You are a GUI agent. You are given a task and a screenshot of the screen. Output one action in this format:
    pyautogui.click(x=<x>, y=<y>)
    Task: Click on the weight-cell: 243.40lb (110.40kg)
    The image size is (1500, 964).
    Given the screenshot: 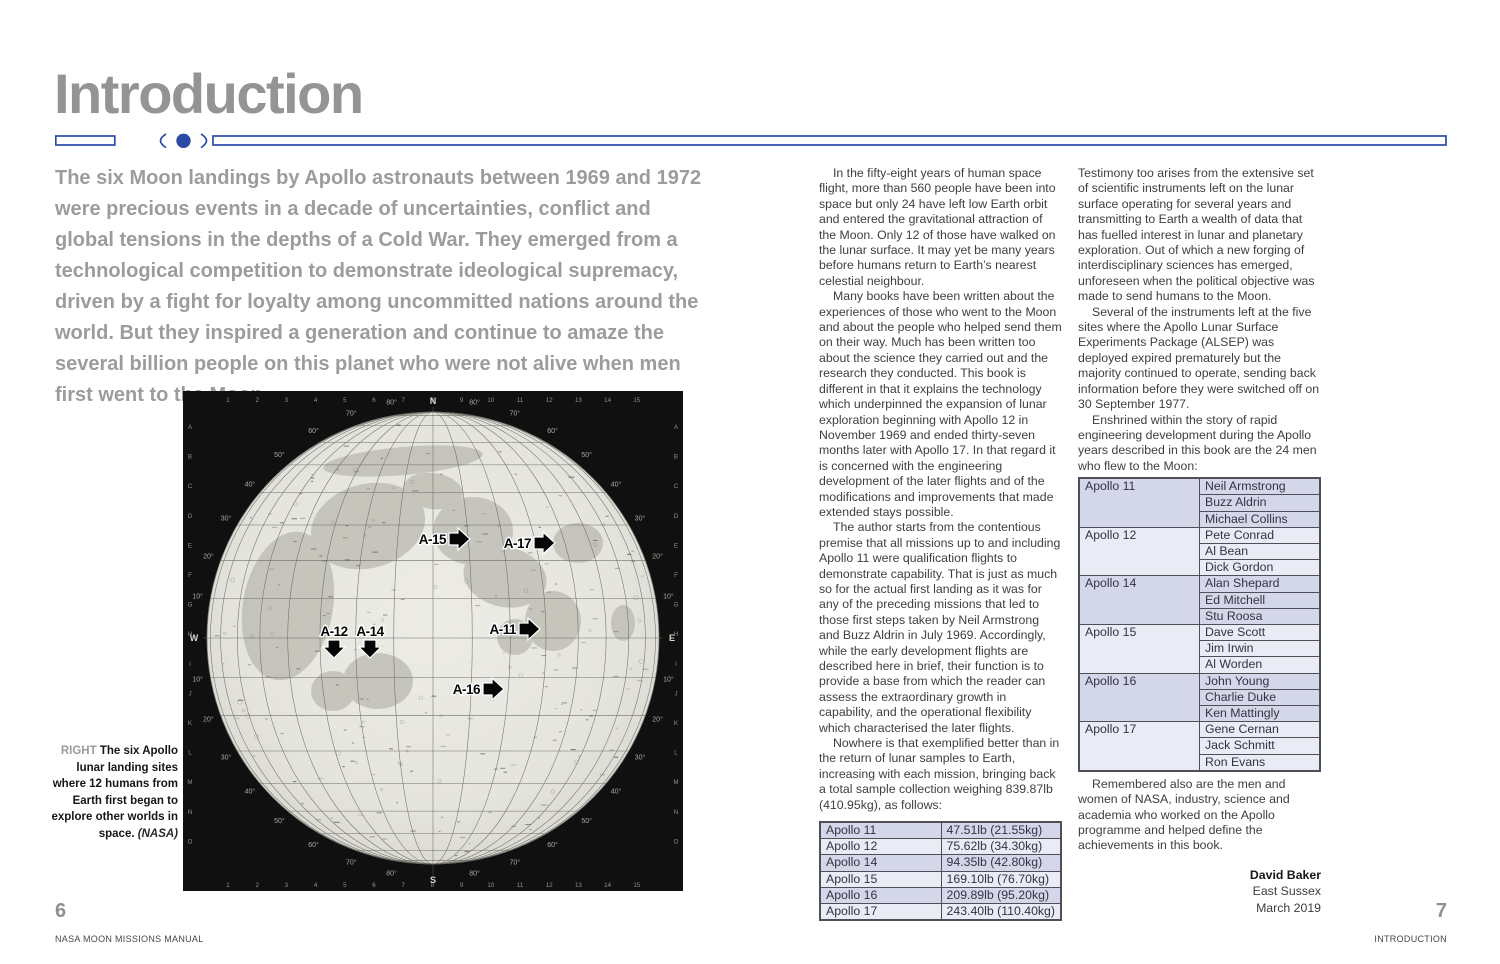 What is the action you would take?
    pyautogui.click(x=1001, y=912)
    